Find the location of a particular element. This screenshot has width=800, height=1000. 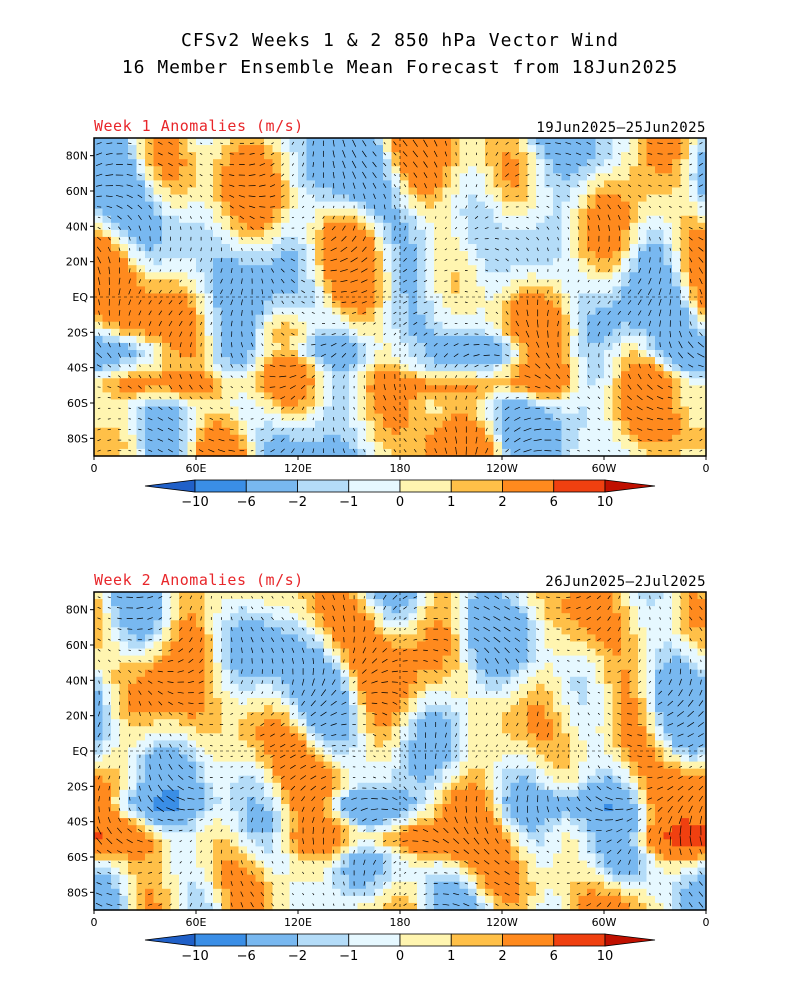

week2-label: Week 2 Anomalies (m/s) is located at coordinates (199, 580).